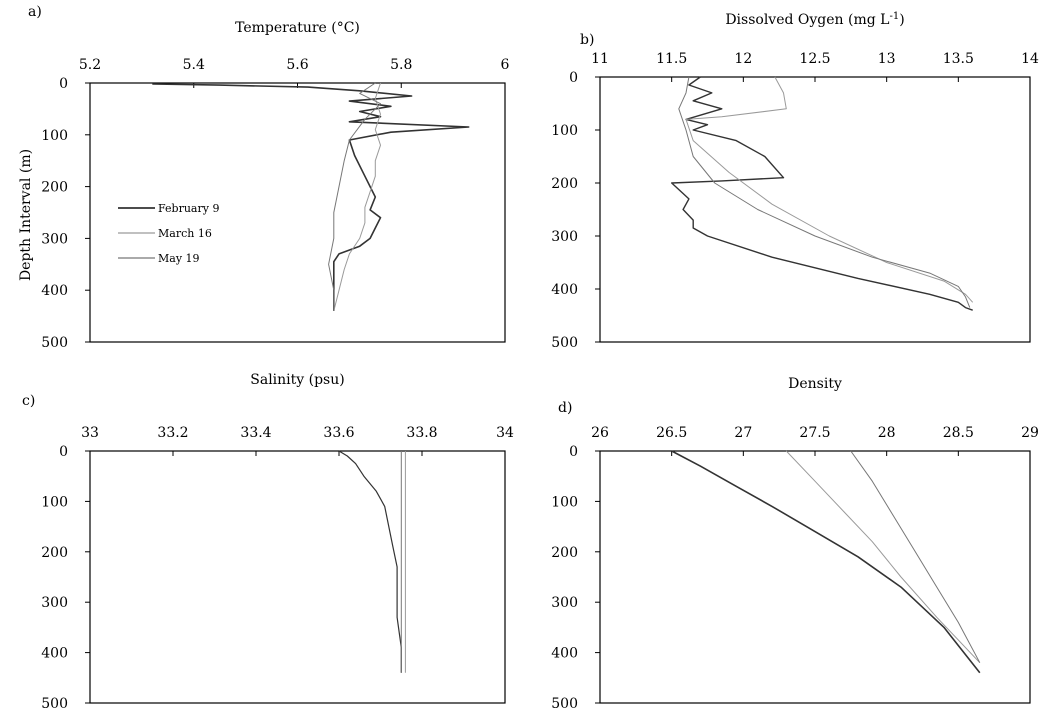 This screenshot has height=710, width=1058. Describe the element at coordinates (90, 433) in the screenshot. I see `x-tick-label: 33` at that location.